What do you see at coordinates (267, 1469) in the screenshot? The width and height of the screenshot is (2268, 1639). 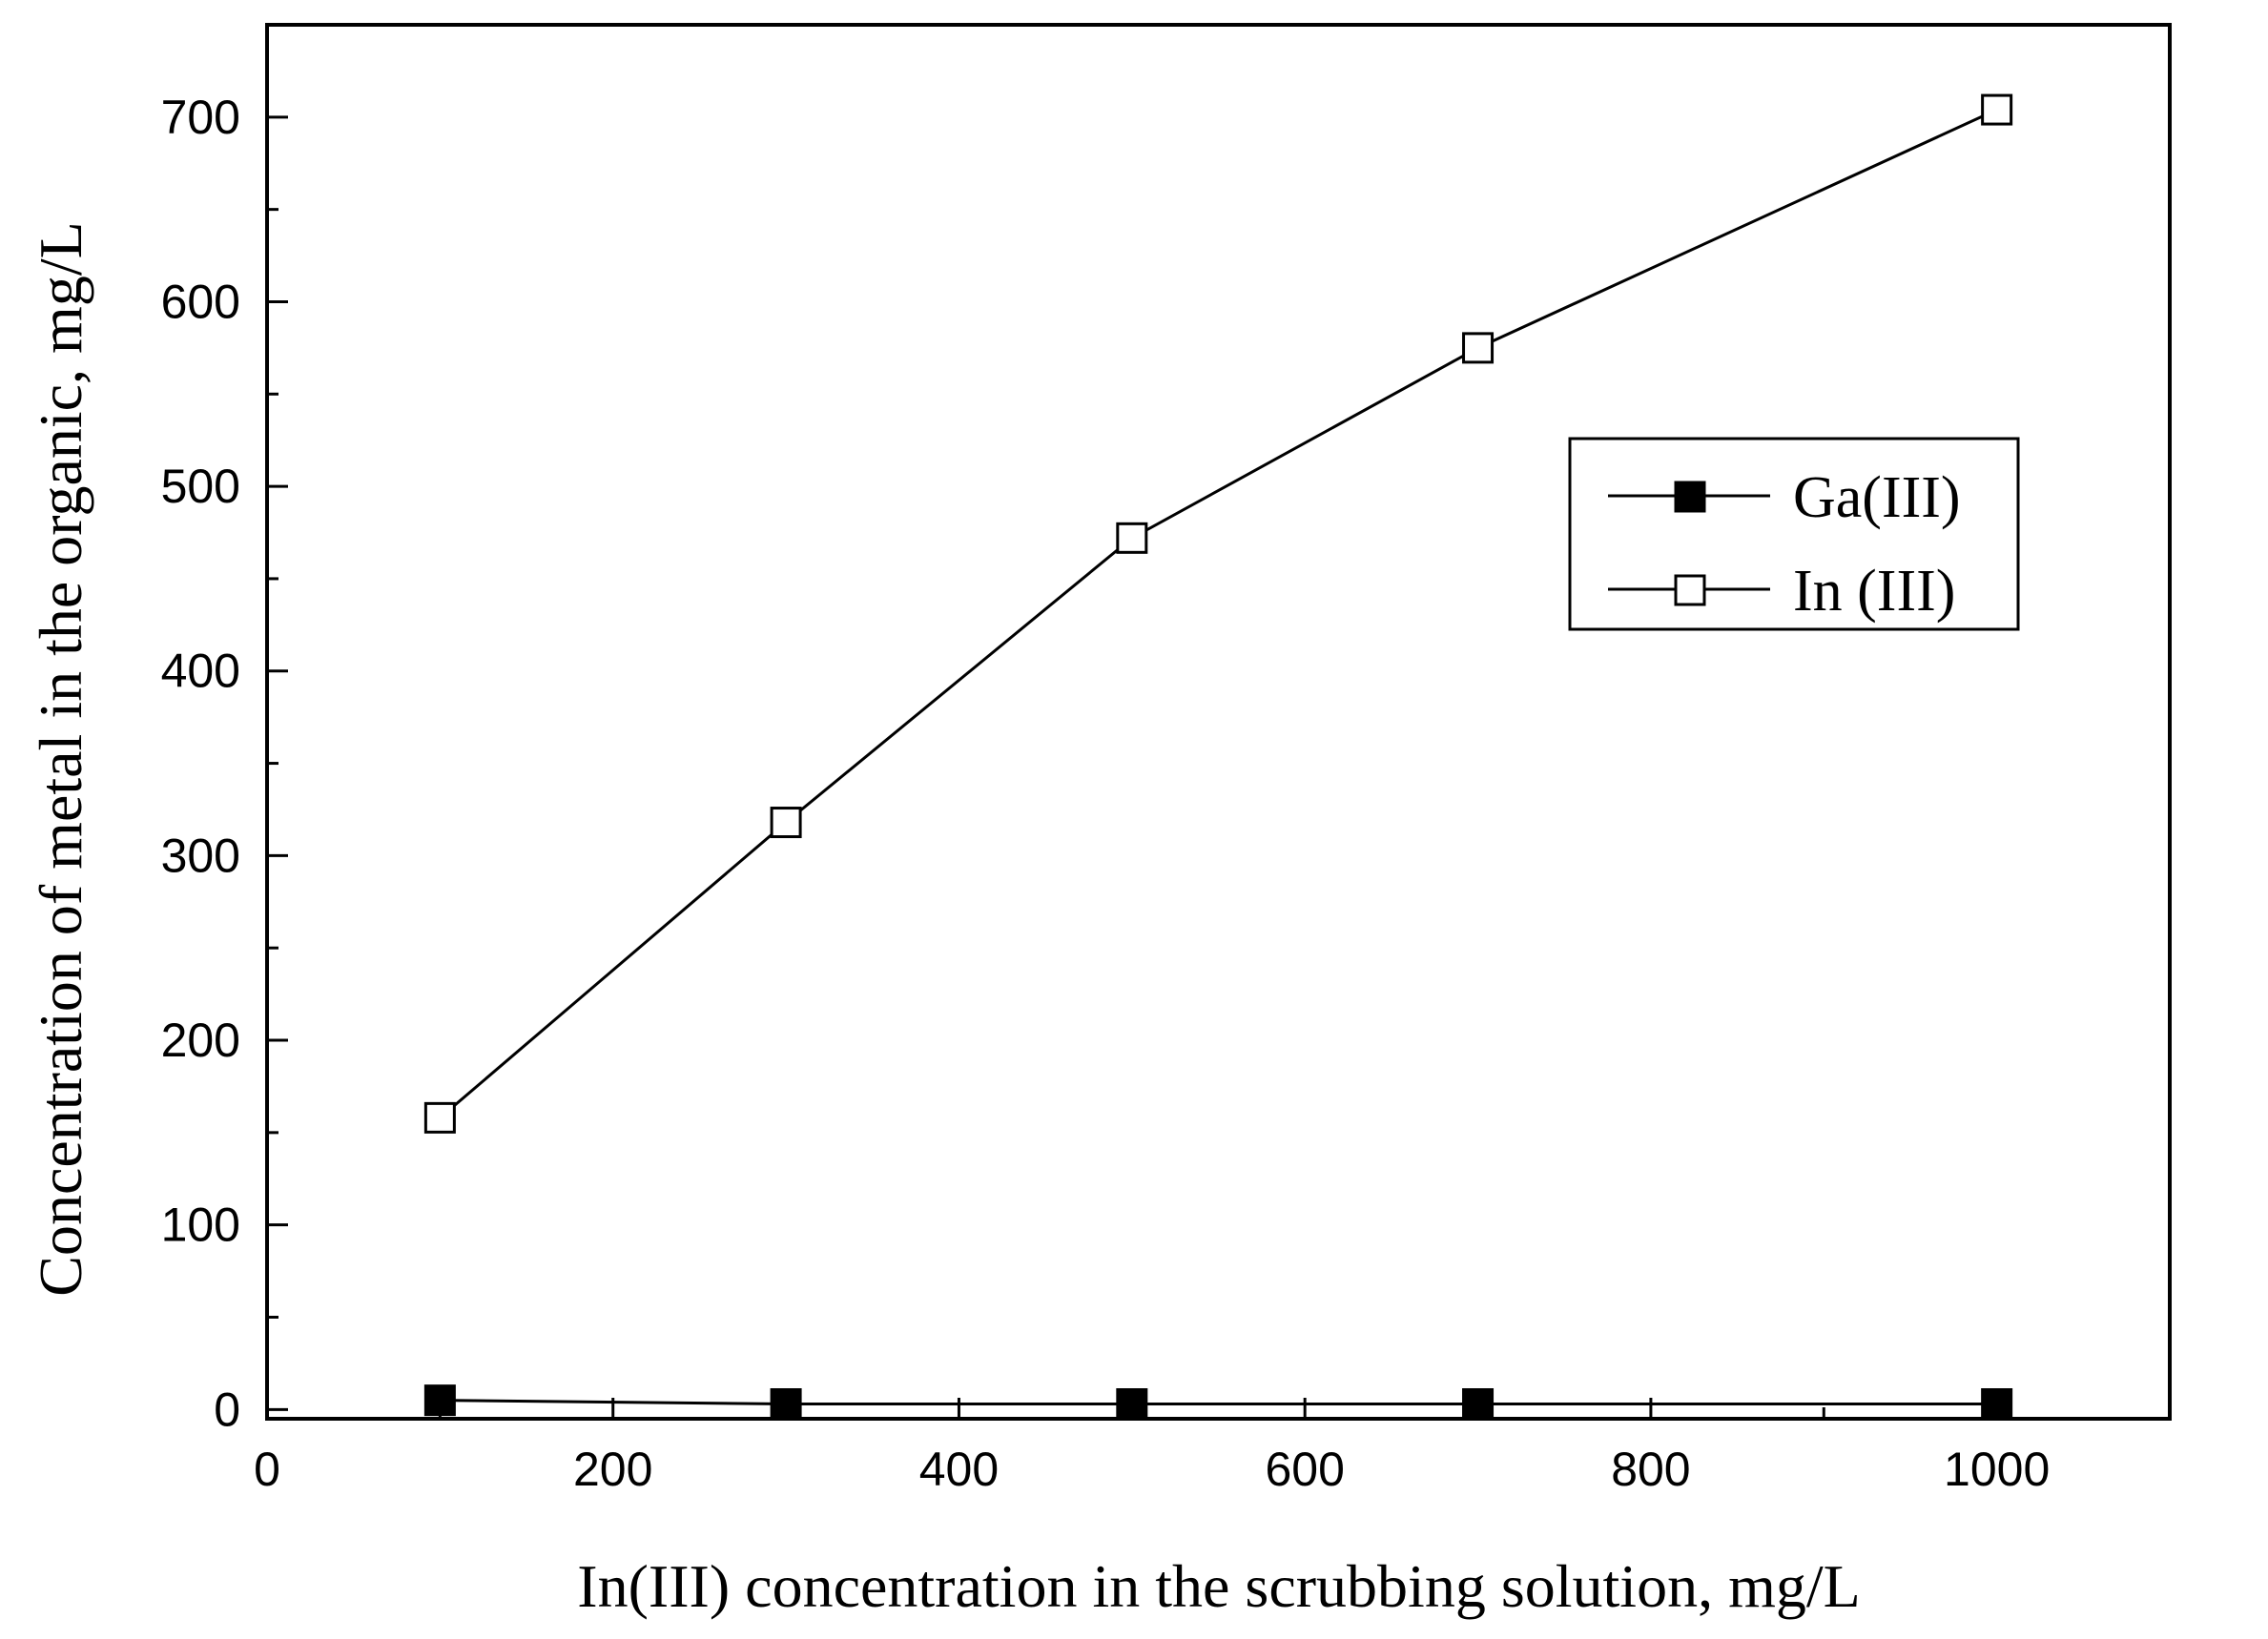 I see `x-tick-label: 0` at bounding box center [267, 1469].